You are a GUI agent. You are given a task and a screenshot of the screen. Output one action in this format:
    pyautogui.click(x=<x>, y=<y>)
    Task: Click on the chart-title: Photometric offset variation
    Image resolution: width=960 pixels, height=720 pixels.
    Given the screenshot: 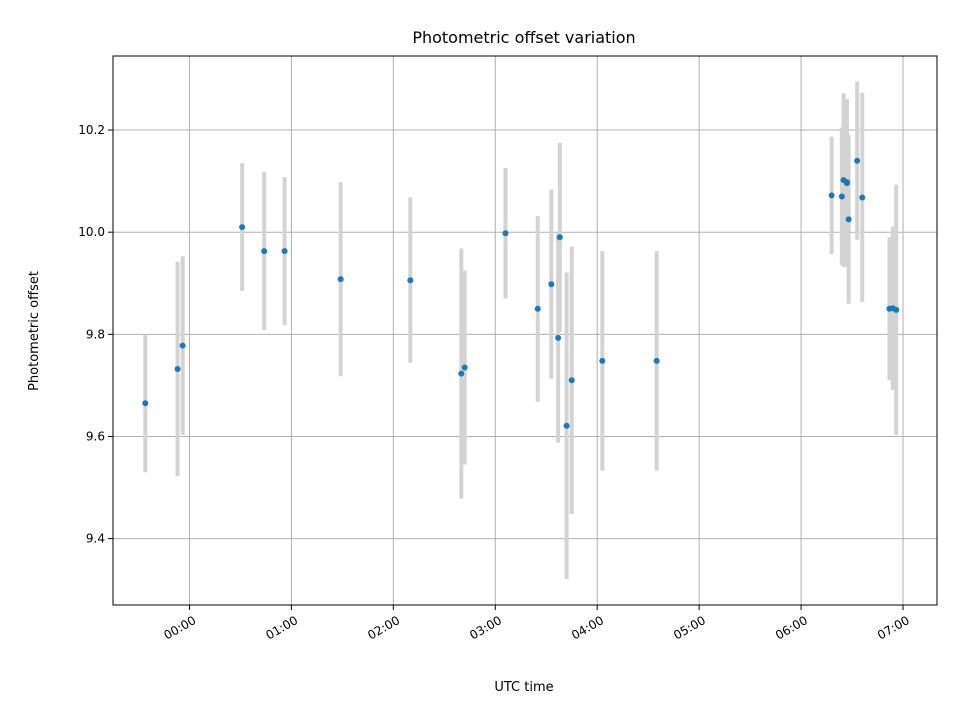 What is the action you would take?
    pyautogui.click(x=523, y=37)
    